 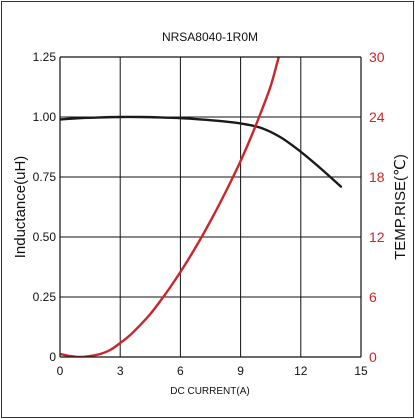 What do you see at coordinates (373, 297) in the screenshot?
I see `y2-tick-label: 6` at bounding box center [373, 297].